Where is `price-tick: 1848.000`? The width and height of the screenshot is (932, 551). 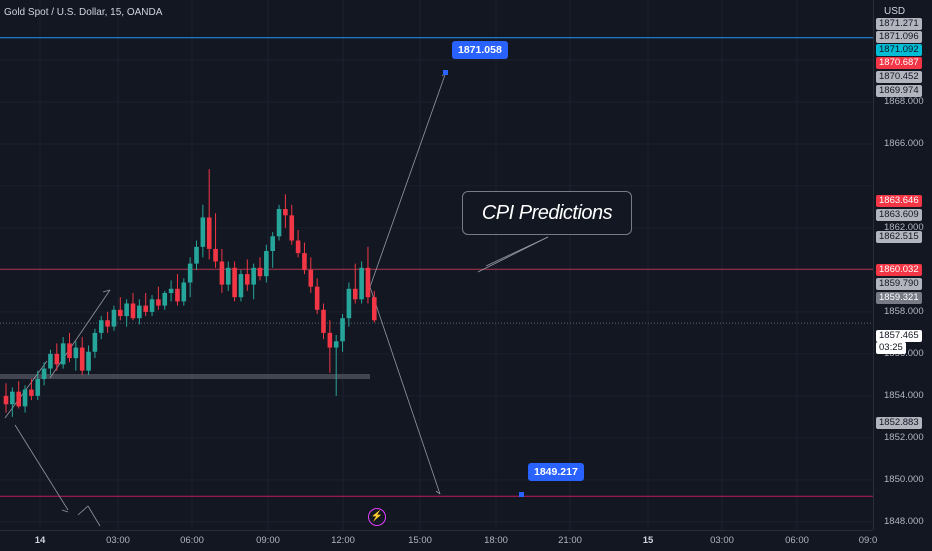 price-tick: 1848.000 is located at coordinates (904, 521).